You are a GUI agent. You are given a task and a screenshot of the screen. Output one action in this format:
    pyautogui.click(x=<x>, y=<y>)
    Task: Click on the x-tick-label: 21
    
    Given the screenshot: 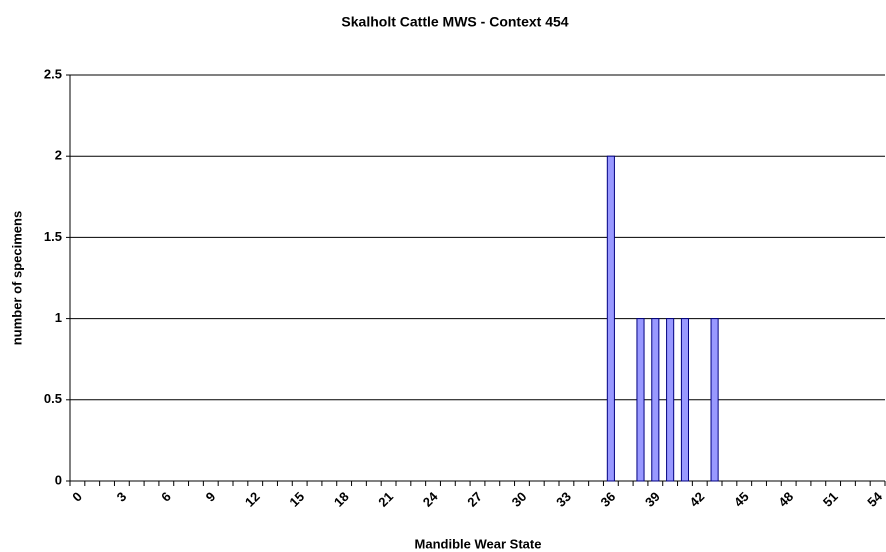 What is the action you would take?
    pyautogui.click(x=385, y=499)
    